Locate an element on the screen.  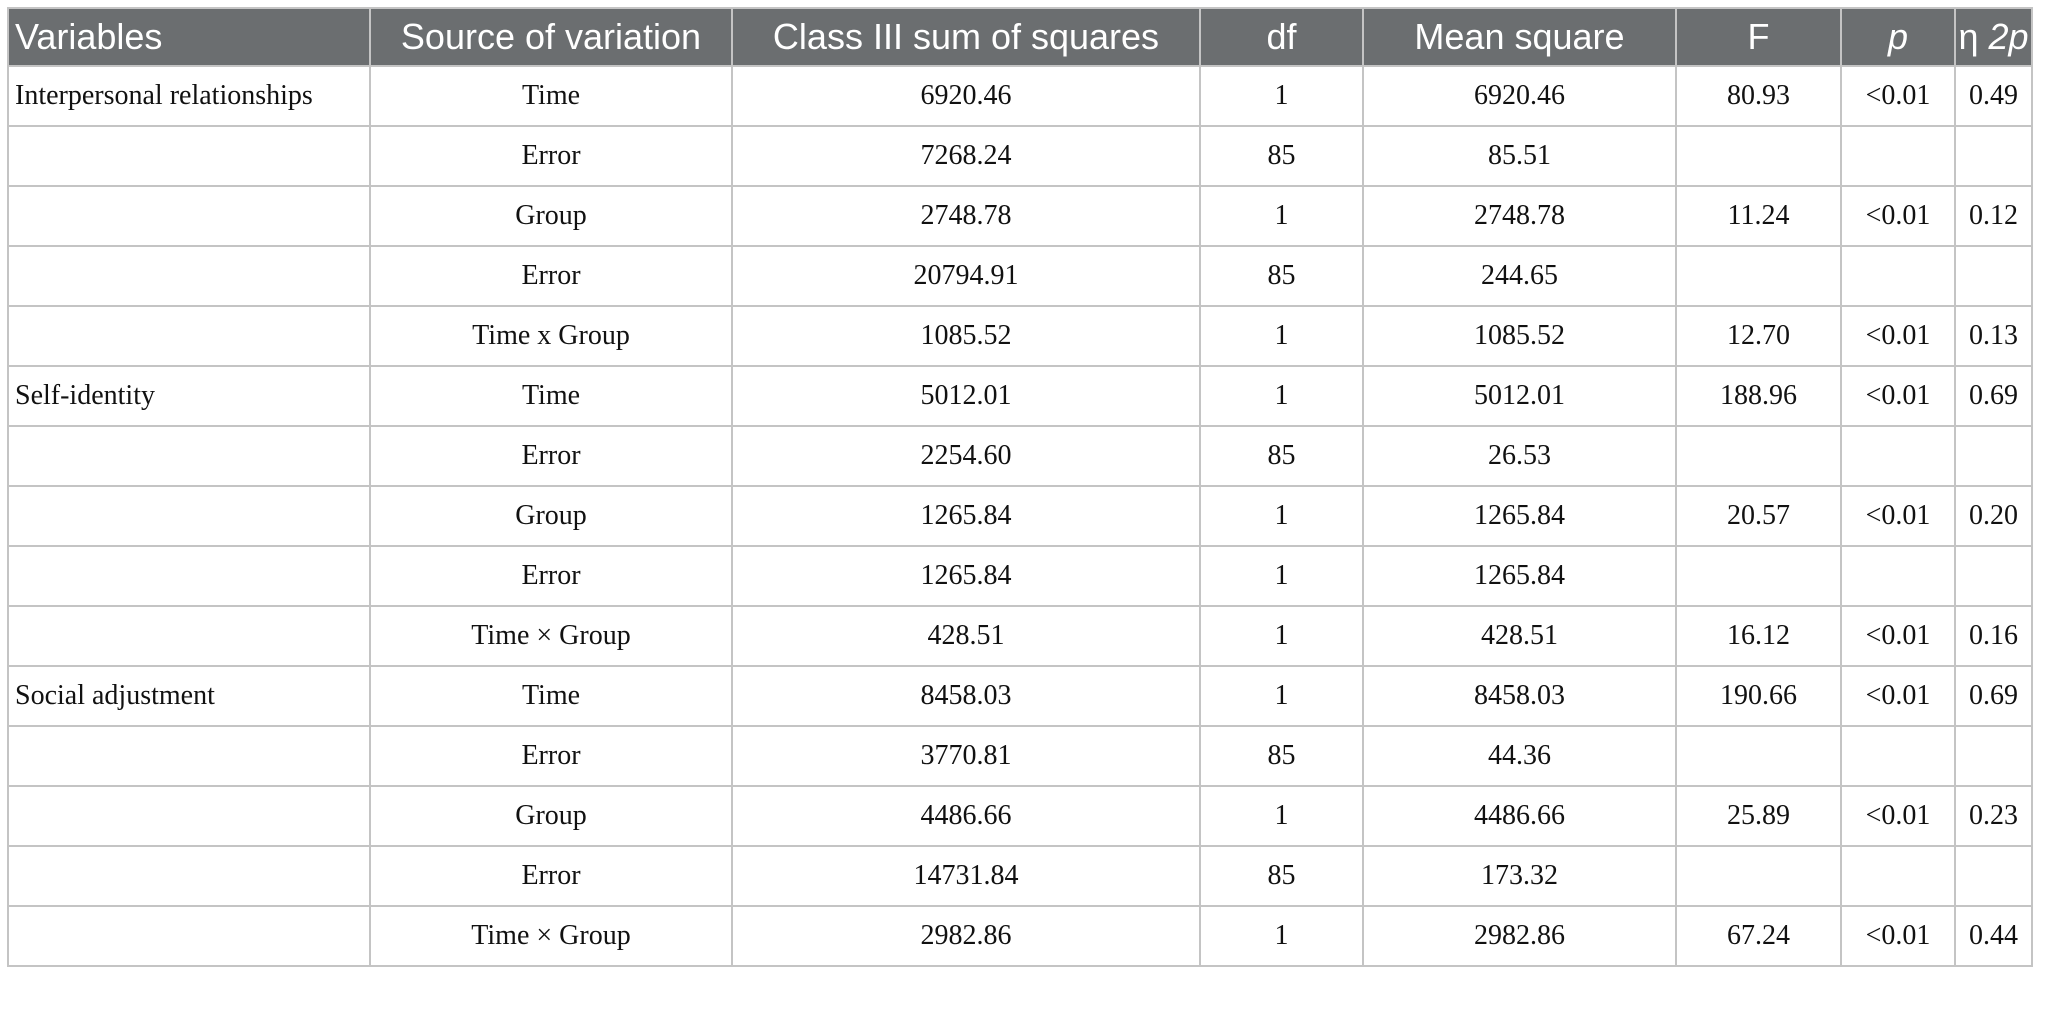
cell-sum-of-squares: 1085.52 is located at coordinates (966, 336).